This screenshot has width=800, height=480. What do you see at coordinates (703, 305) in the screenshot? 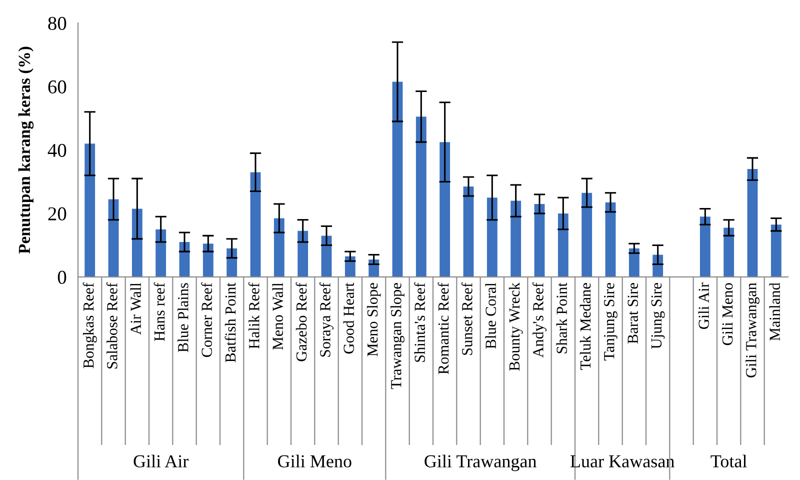
I see `x-tick-label: Gili Air` at bounding box center [703, 305].